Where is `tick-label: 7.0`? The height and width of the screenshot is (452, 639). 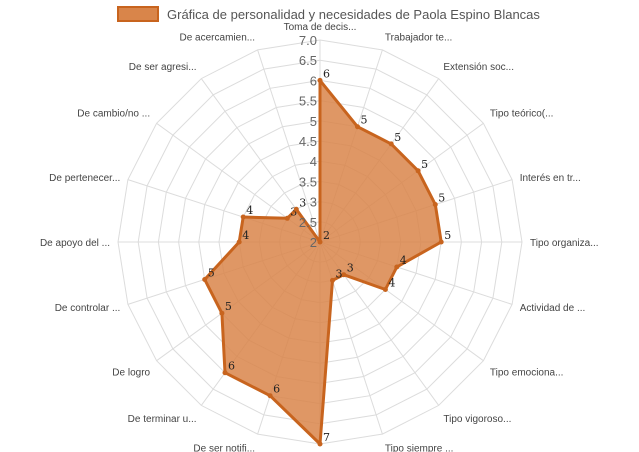 tick-label: 7.0 is located at coordinates (308, 40).